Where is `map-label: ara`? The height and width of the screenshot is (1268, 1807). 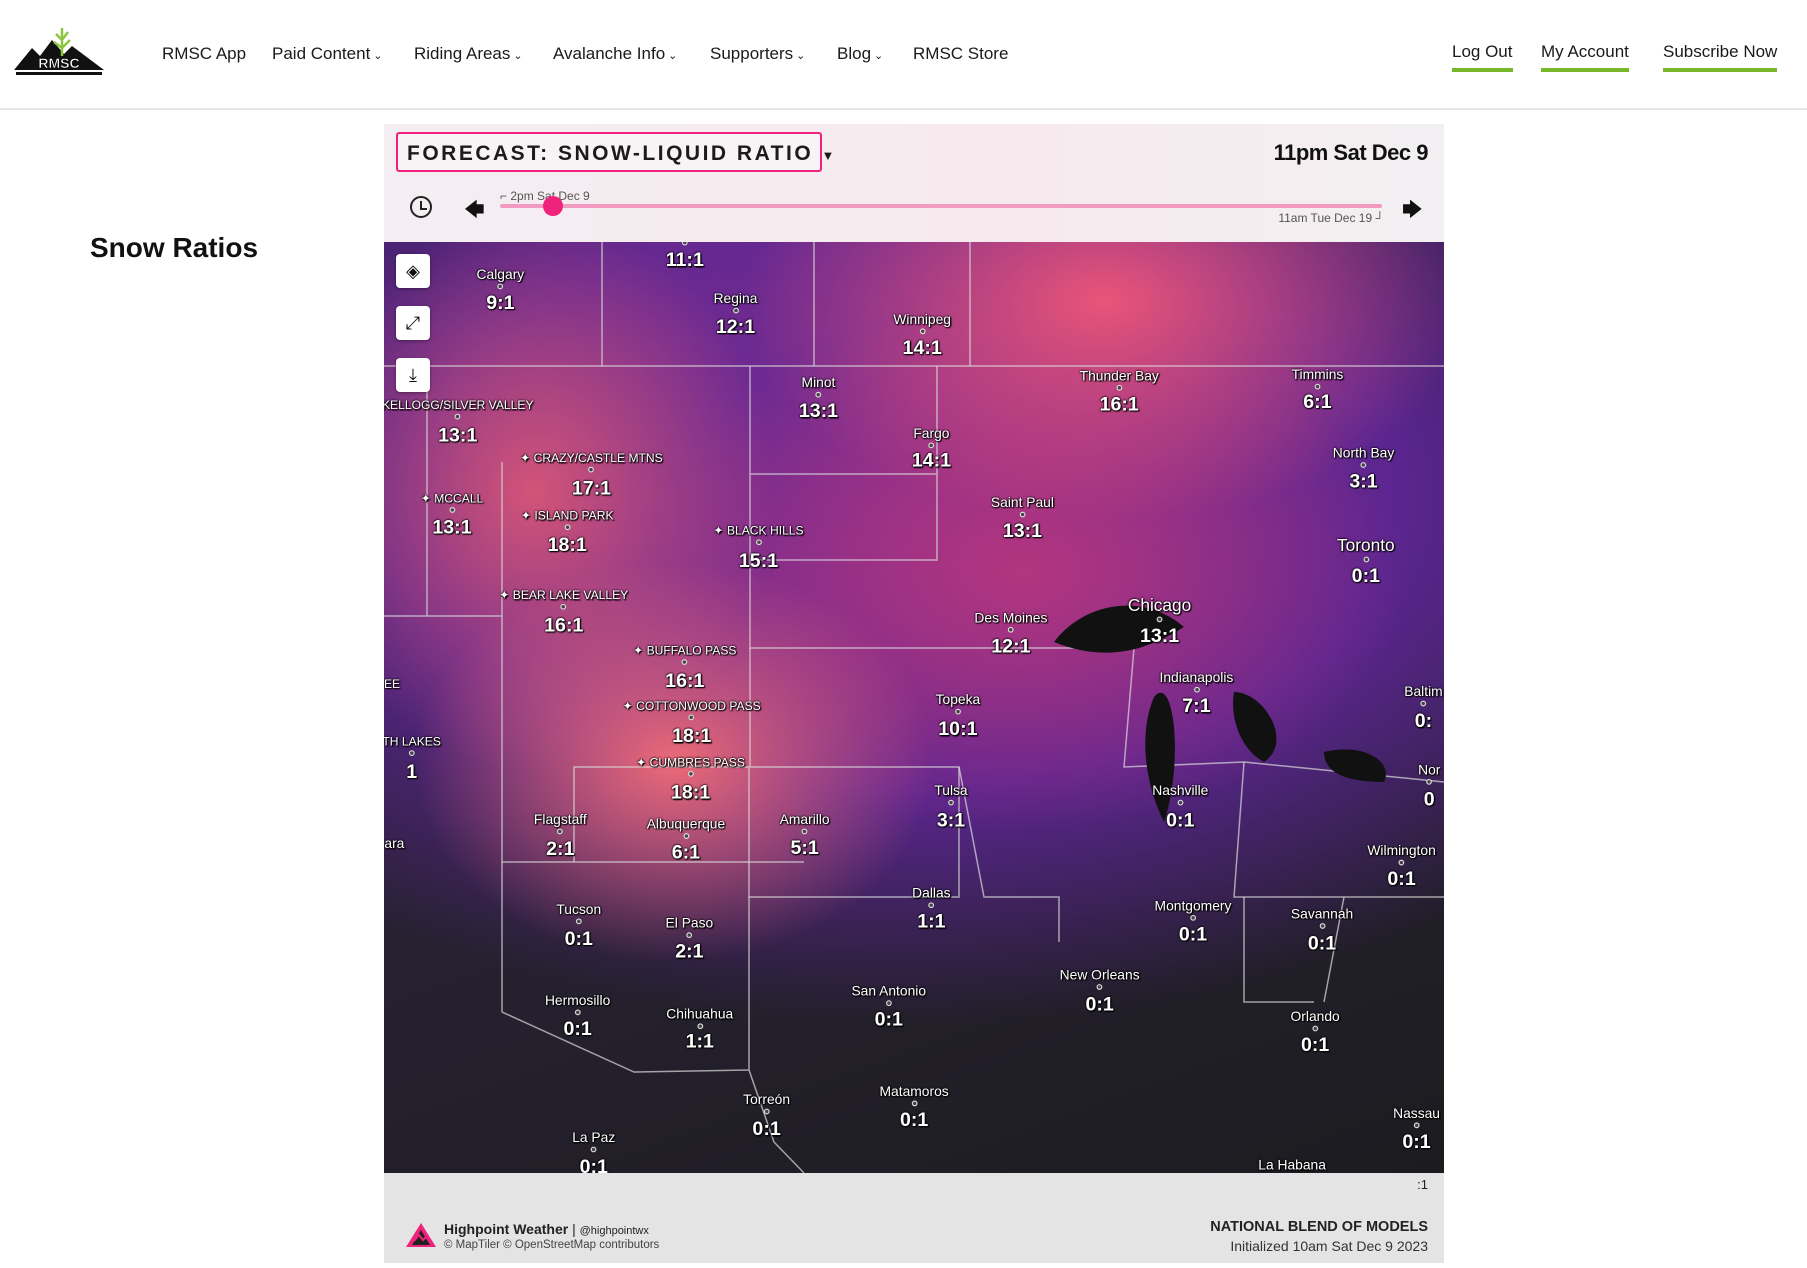 map-label: ara is located at coordinates (394, 843).